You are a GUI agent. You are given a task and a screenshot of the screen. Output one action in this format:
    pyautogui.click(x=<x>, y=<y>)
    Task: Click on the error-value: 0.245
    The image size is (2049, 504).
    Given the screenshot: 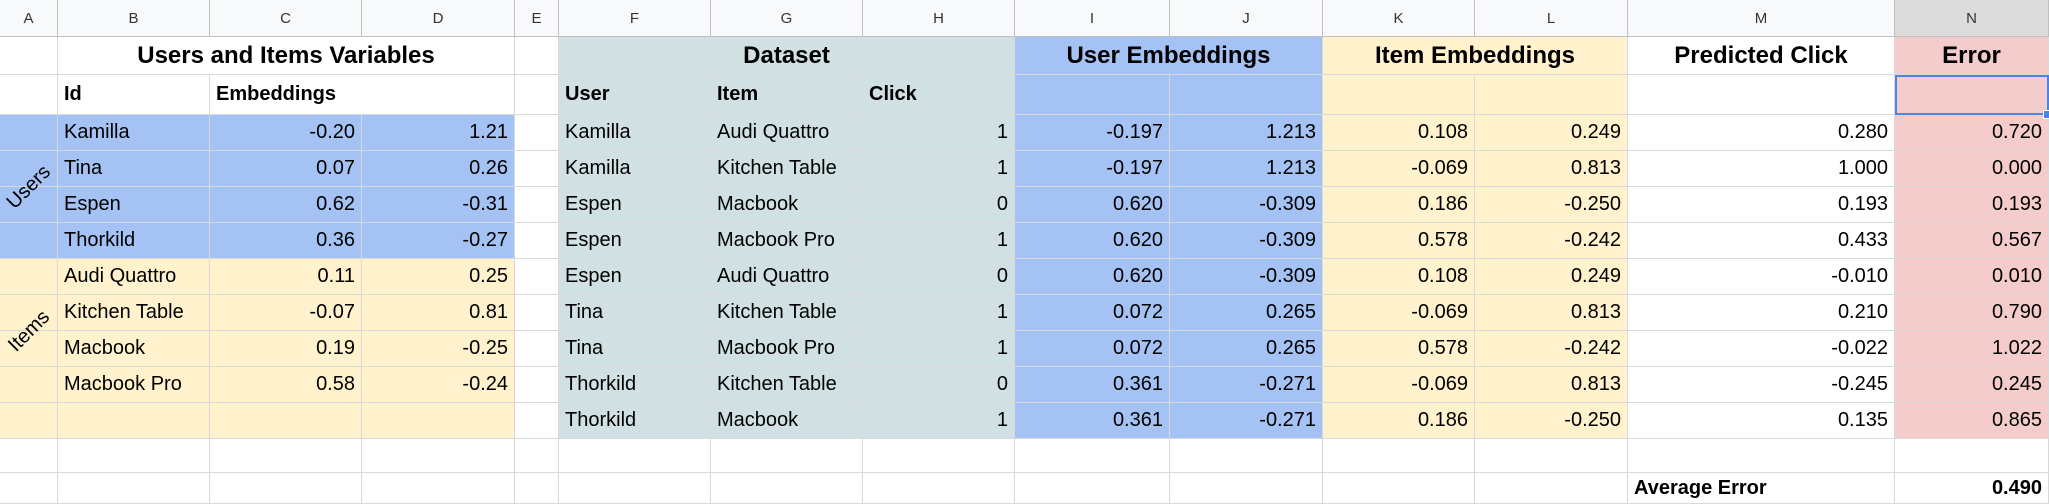 What is the action you would take?
    pyautogui.click(x=1972, y=385)
    